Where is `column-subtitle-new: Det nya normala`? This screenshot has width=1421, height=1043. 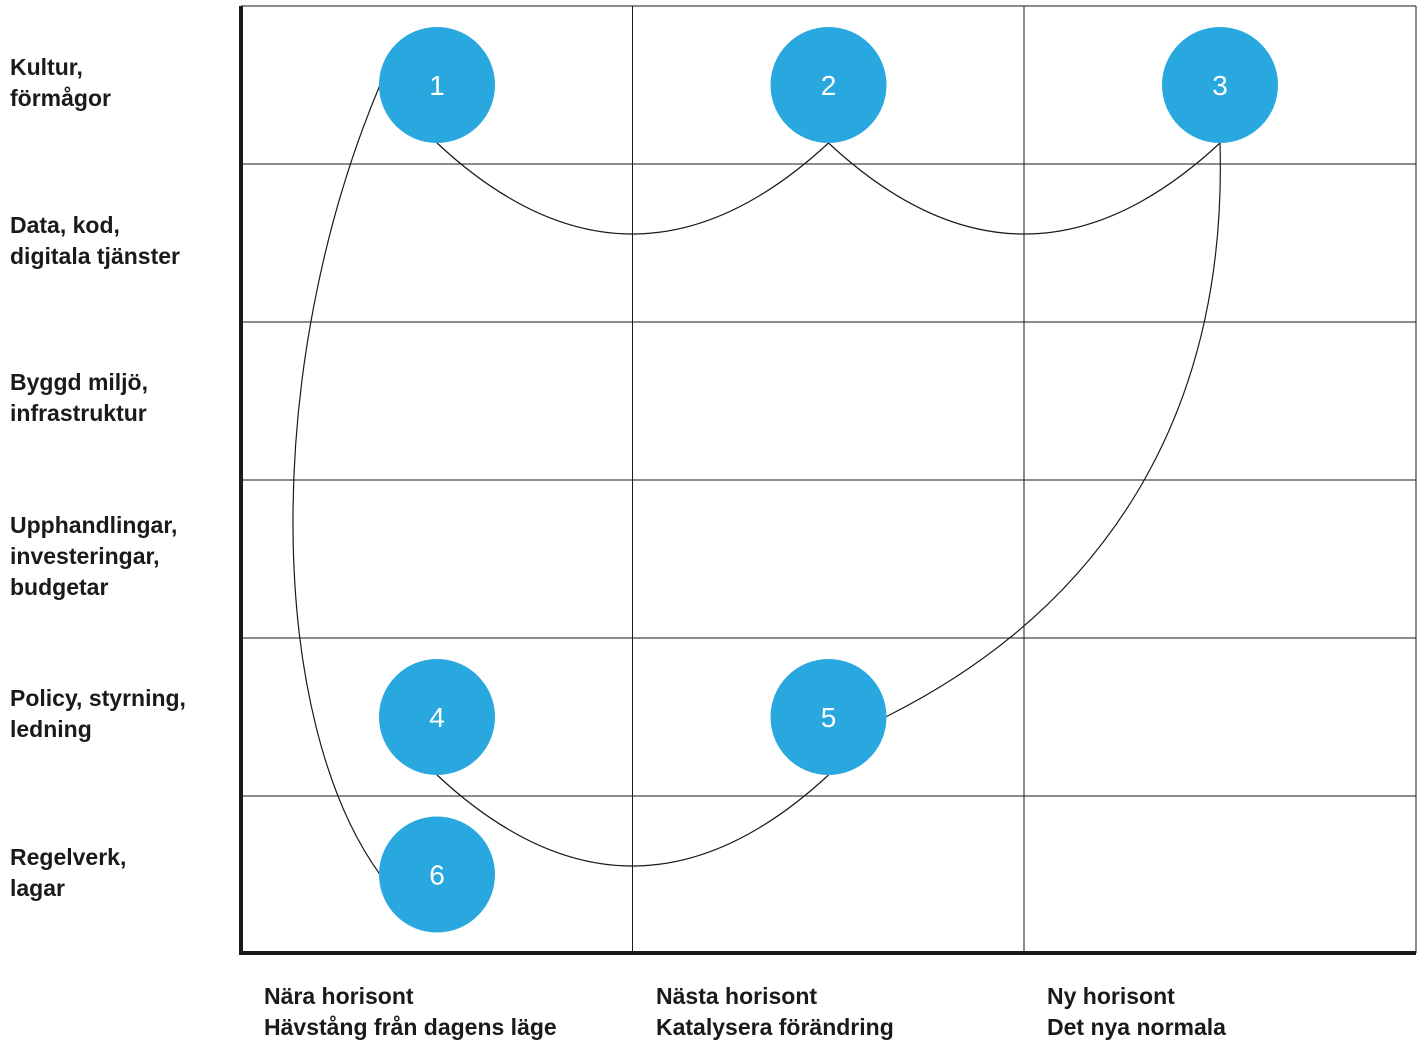 column-subtitle-new: Det nya normala is located at coordinates (1136, 1027).